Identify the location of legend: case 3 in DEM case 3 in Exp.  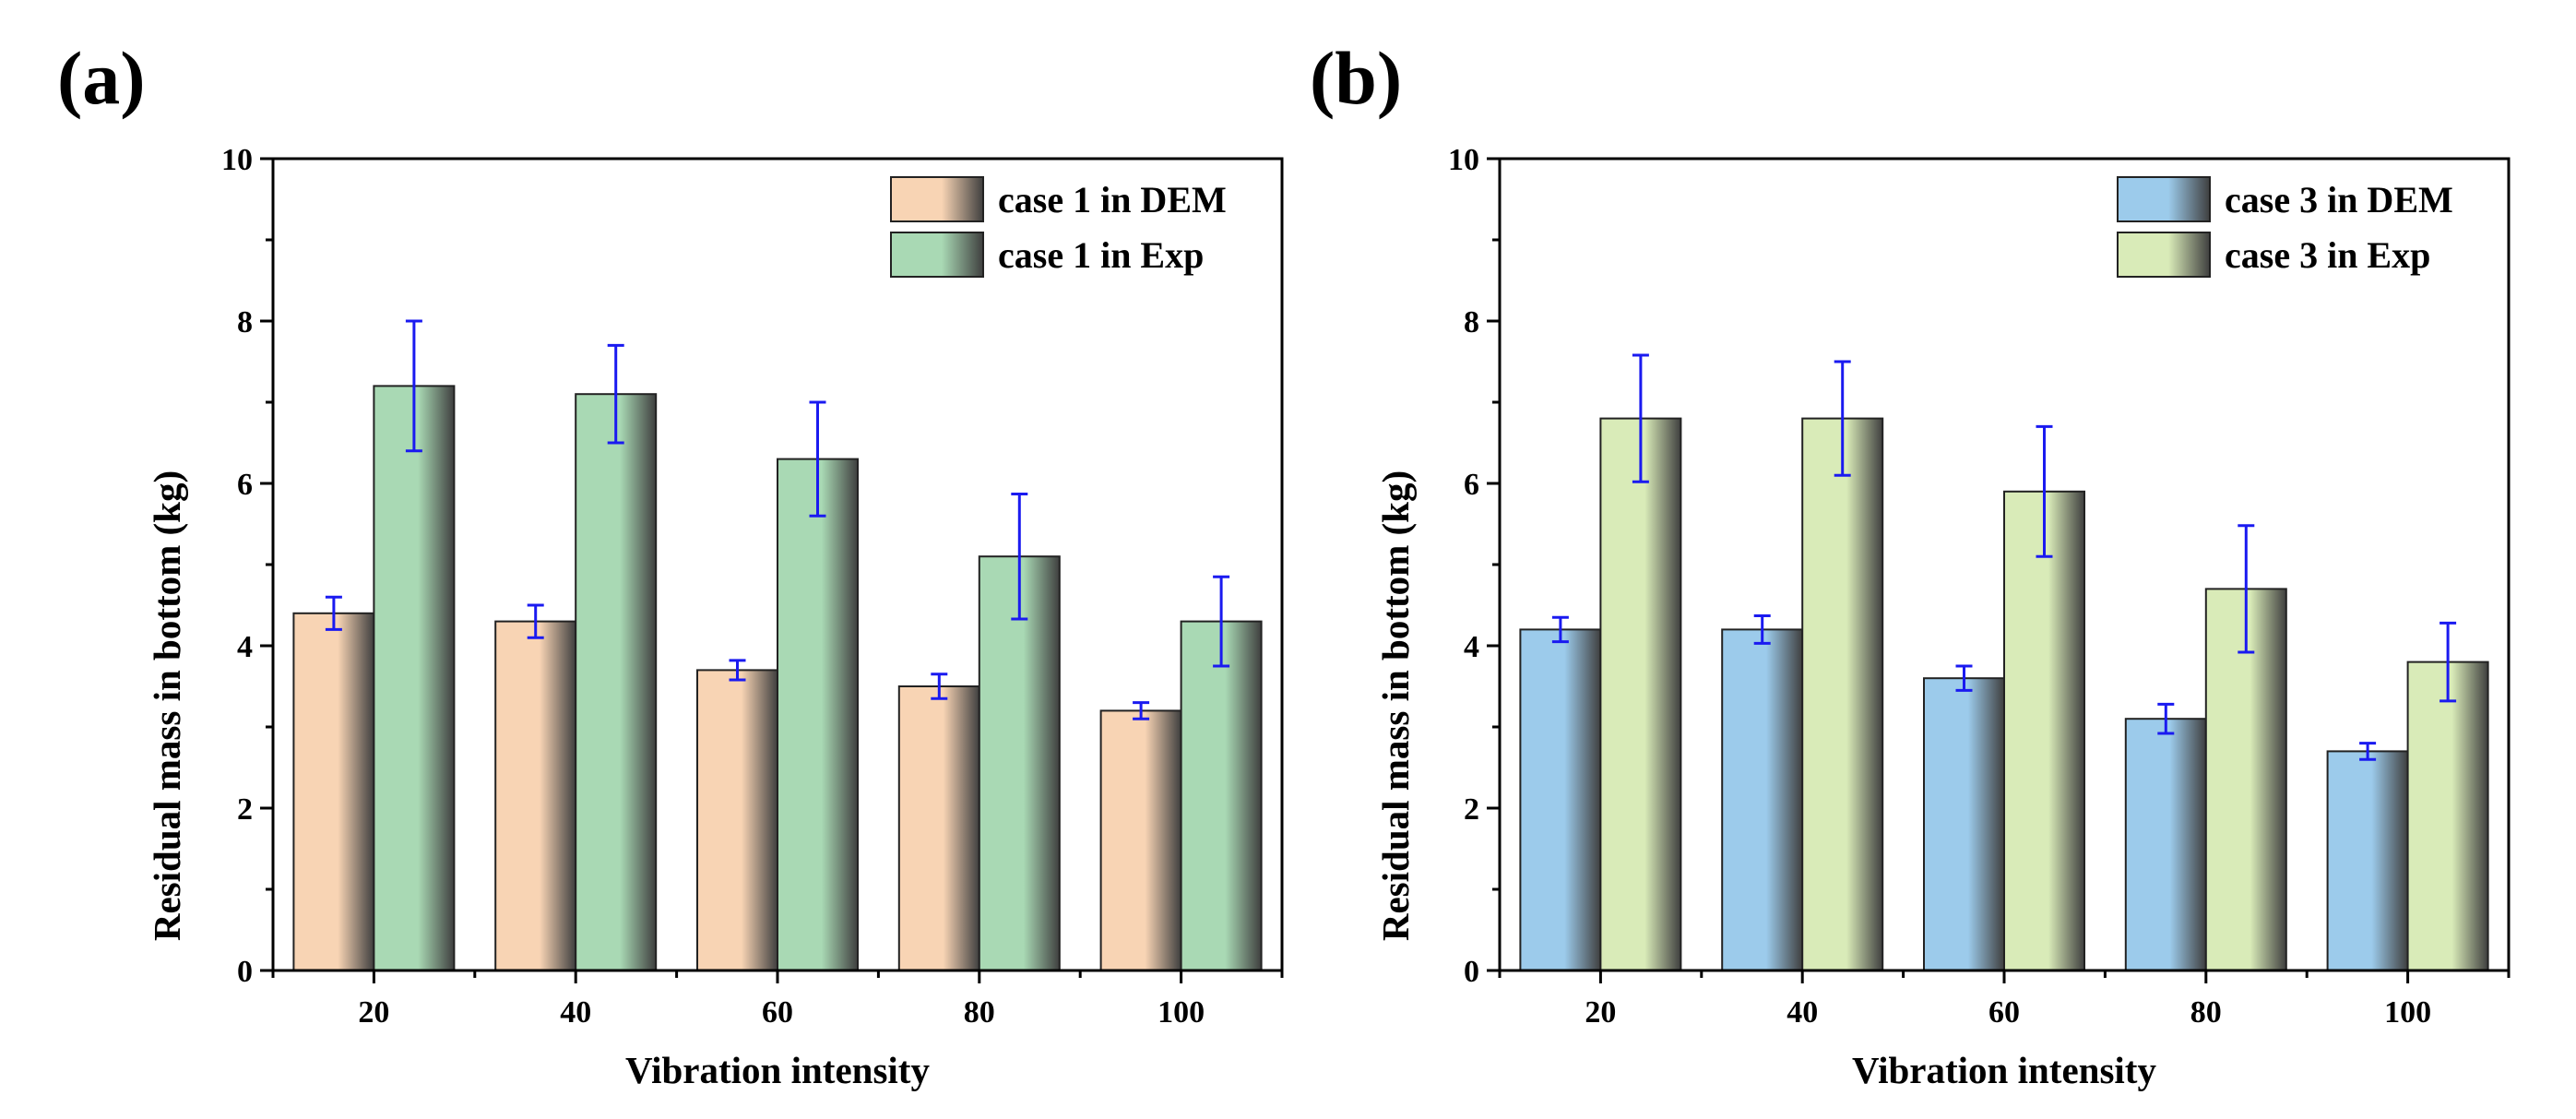
(2285, 227).